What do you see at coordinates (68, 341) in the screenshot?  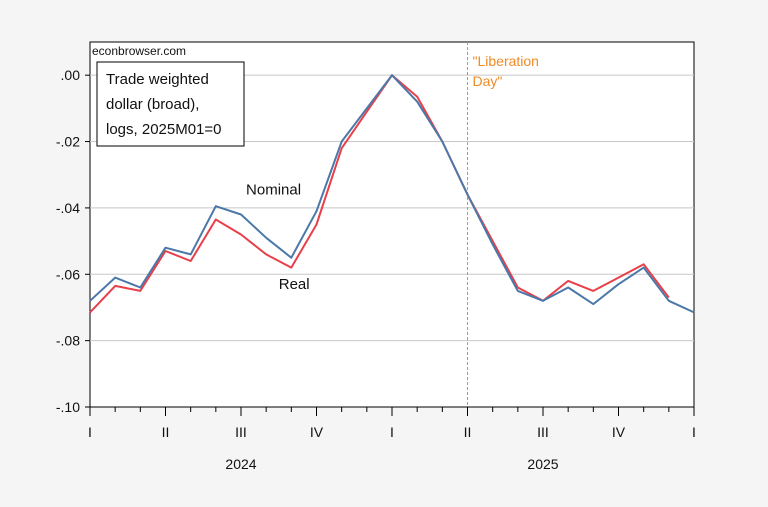 I see `y-tick-label: -.08` at bounding box center [68, 341].